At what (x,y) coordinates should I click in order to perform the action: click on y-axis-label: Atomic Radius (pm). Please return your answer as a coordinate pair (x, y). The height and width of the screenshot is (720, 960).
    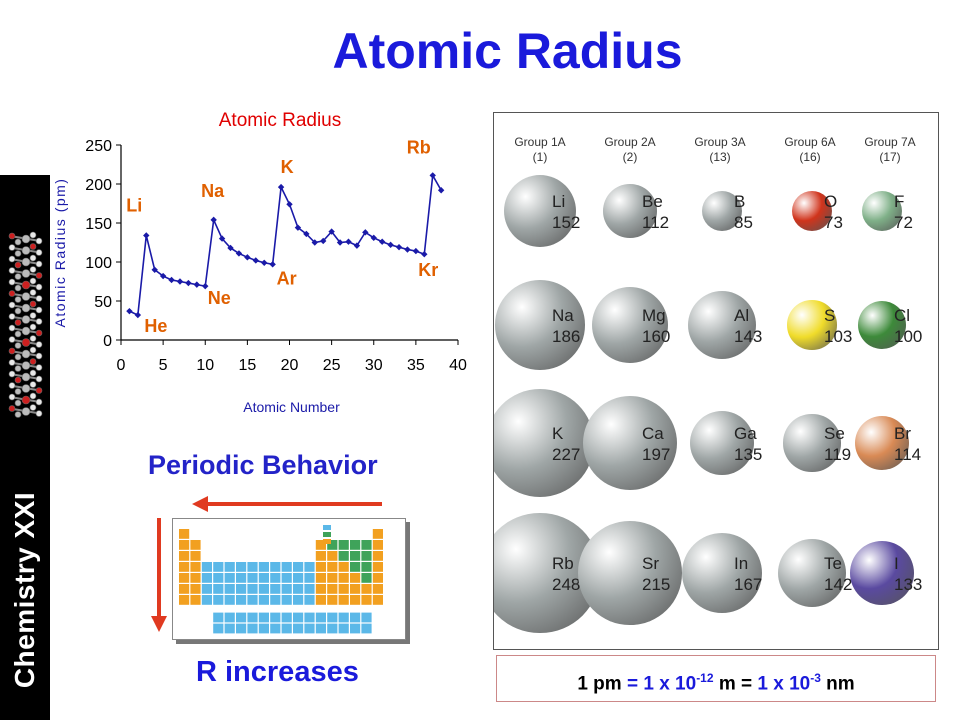
    Looking at the image, I should click on (61, 253).